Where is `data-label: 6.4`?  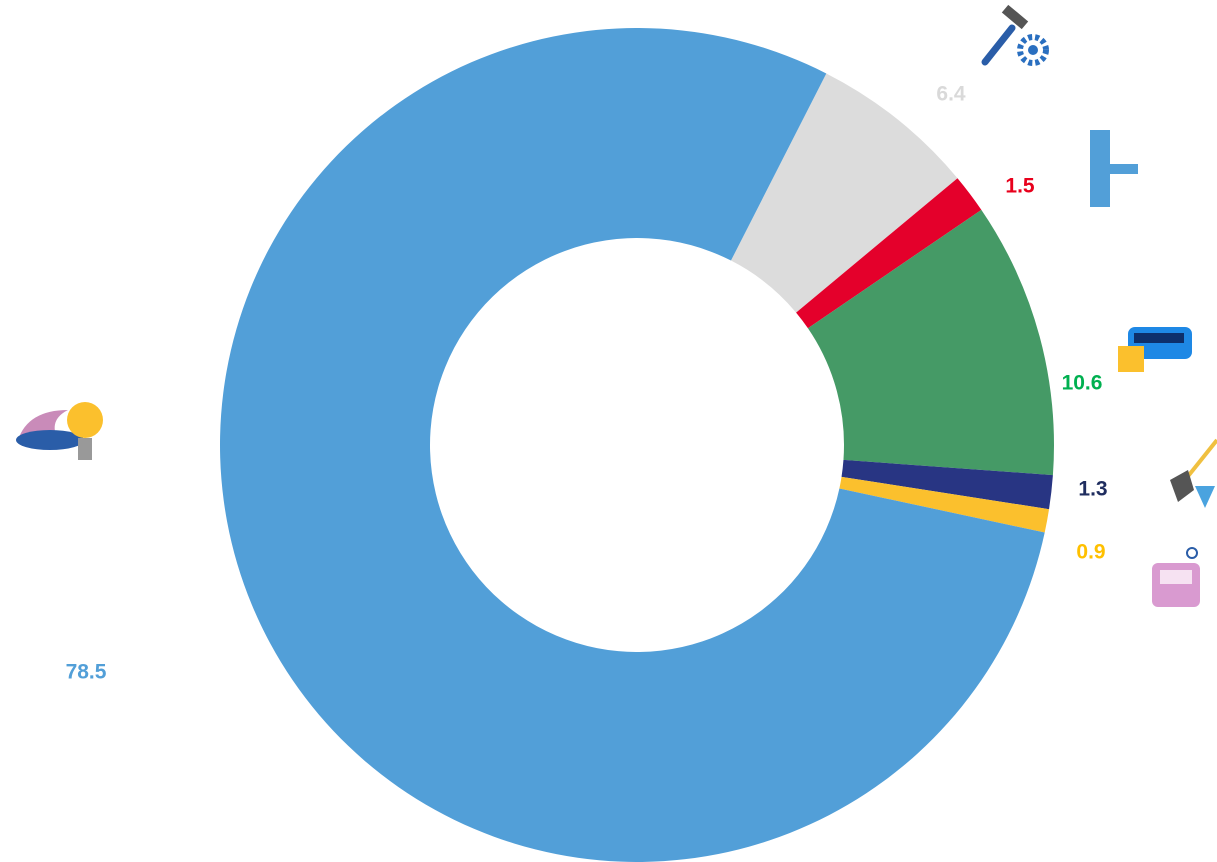 data-label: 6.4 is located at coordinates (951, 94).